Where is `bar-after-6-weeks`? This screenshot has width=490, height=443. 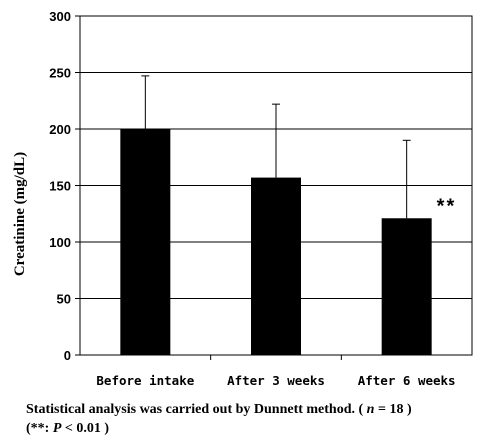
bar-after-6-weeks is located at coordinates (406, 286).